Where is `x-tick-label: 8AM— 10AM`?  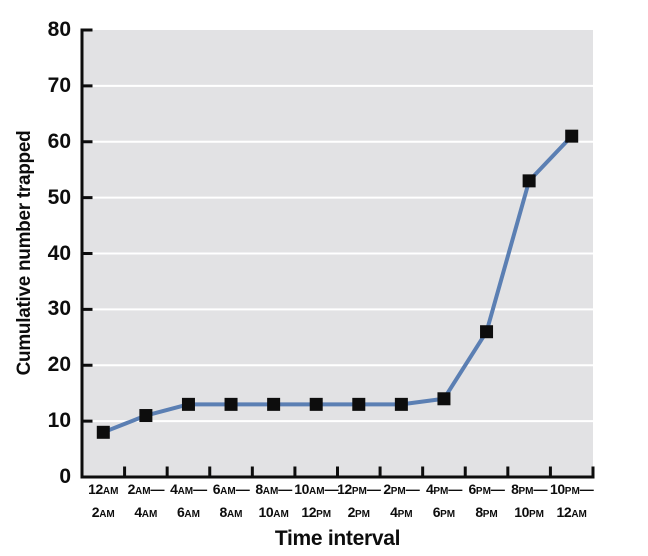
x-tick-label: 8AM— 10AM is located at coordinates (274, 501).